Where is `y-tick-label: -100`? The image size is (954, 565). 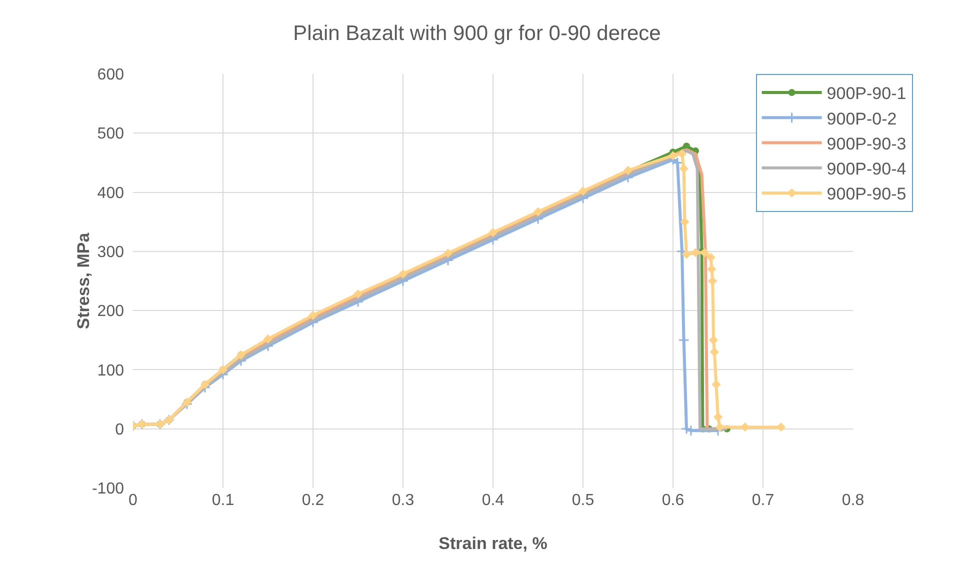 y-tick-label: -100 is located at coordinates (108, 489).